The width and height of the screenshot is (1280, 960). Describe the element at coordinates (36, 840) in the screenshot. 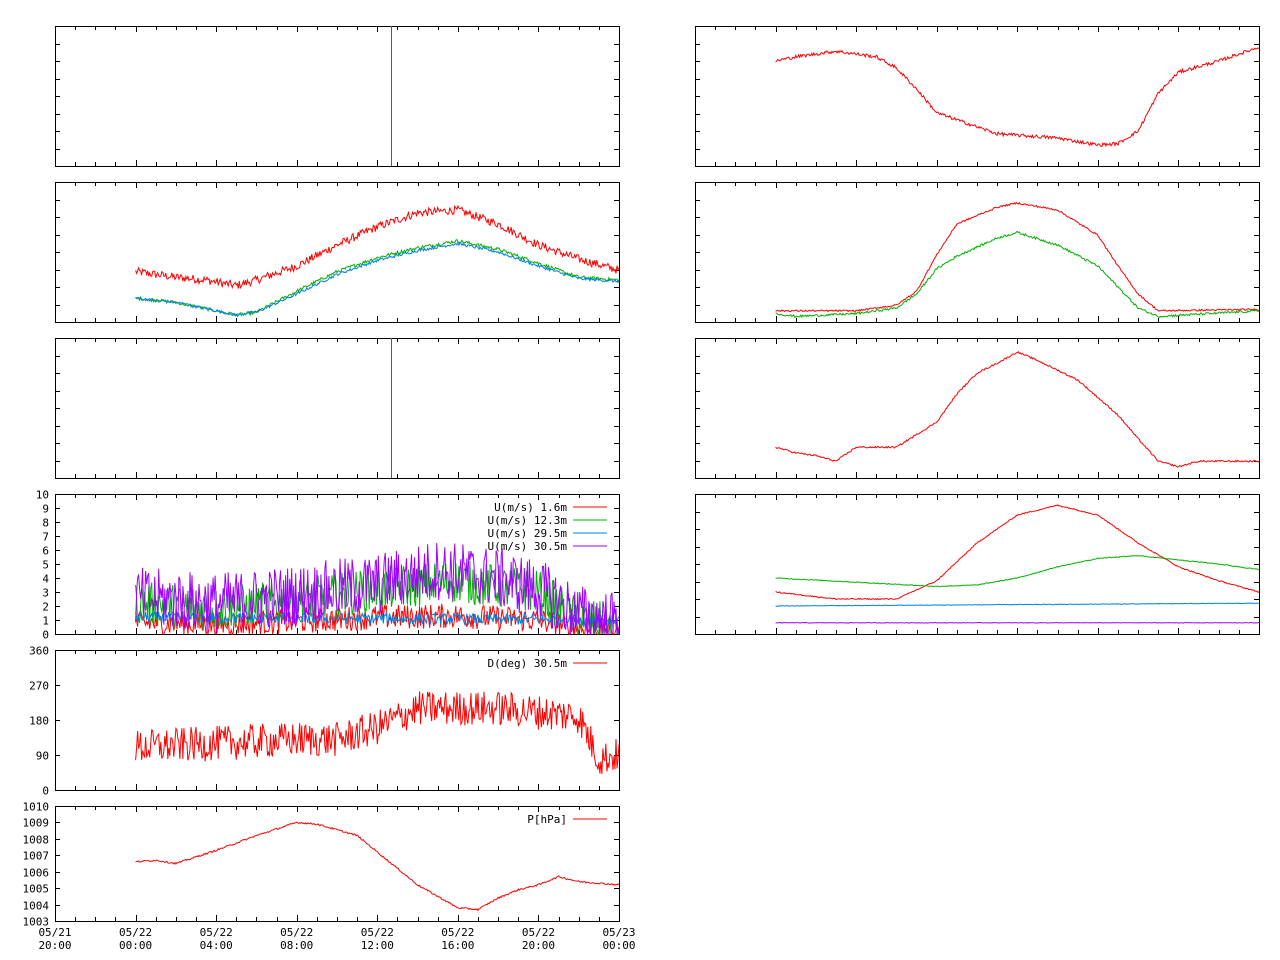

I see `y-tick-label: 1008` at that location.